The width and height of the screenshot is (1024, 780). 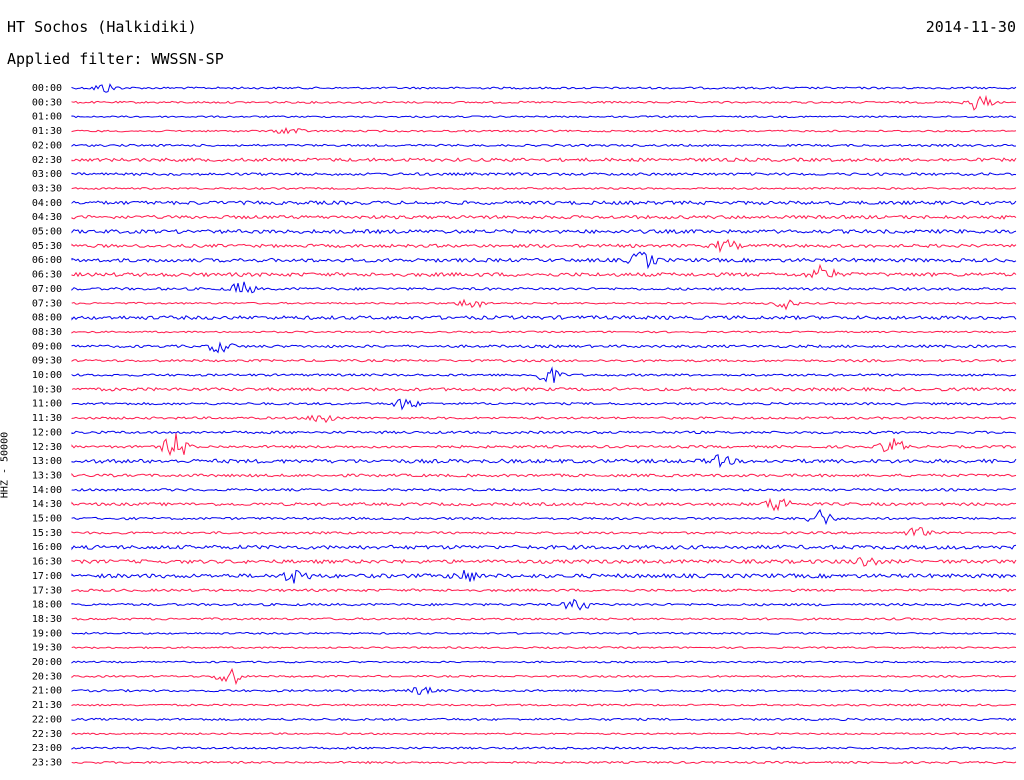 I want to click on time-label: 15:30, so click(x=47, y=533).